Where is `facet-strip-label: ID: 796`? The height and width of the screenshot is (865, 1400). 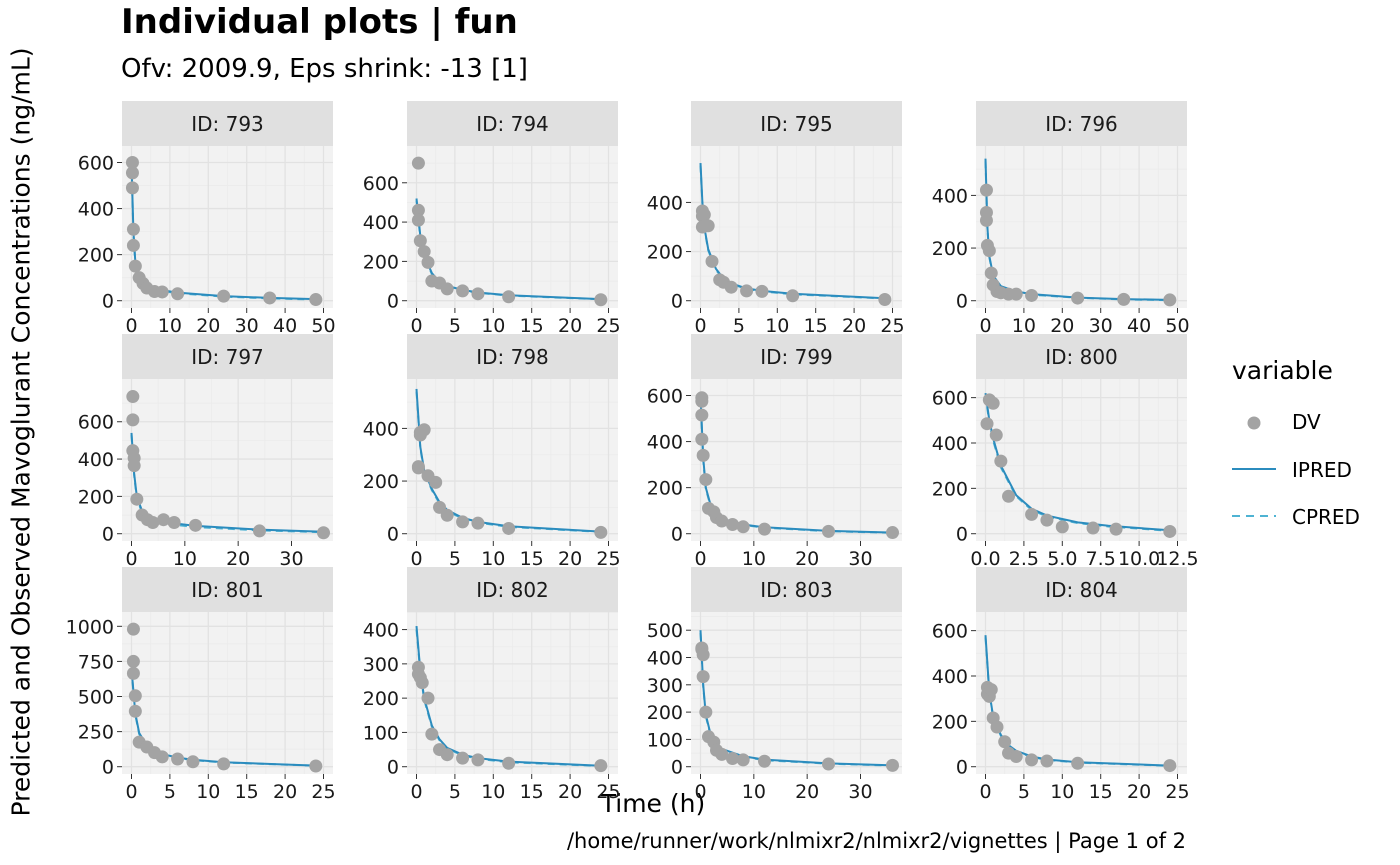 facet-strip-label: ID: 796 is located at coordinates (1081, 124).